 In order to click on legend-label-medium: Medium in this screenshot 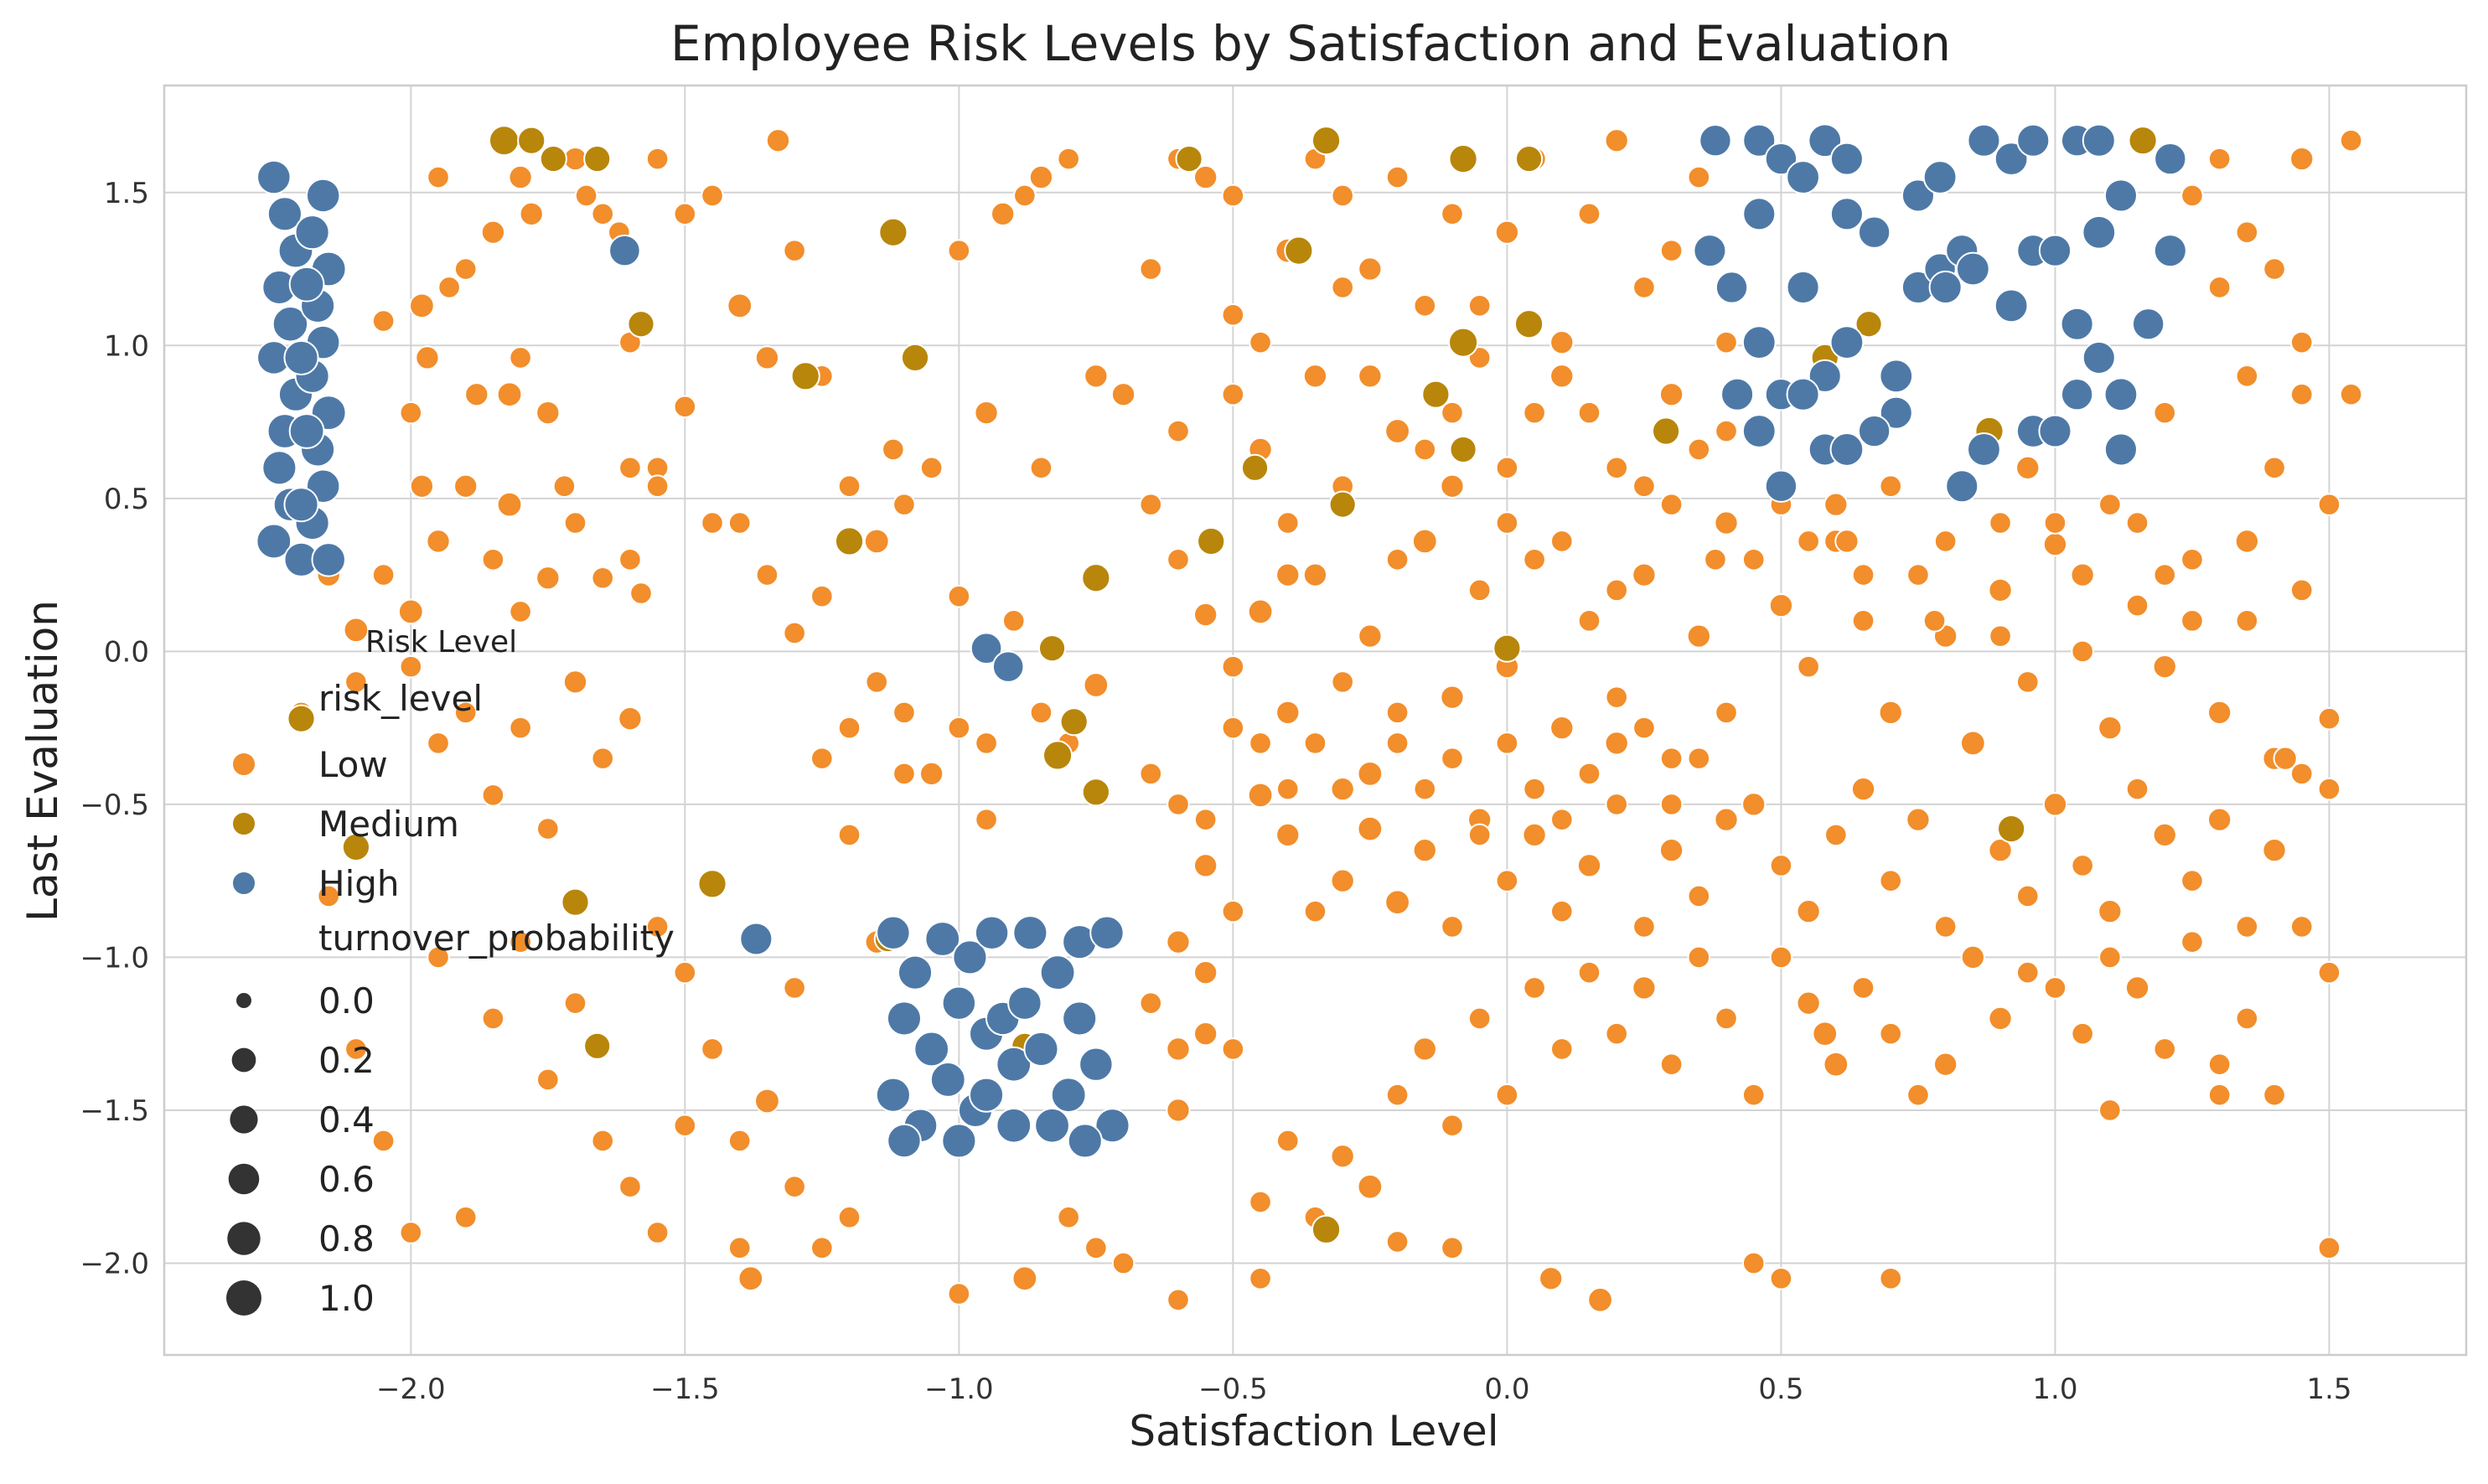, I will do `click(388, 825)`.